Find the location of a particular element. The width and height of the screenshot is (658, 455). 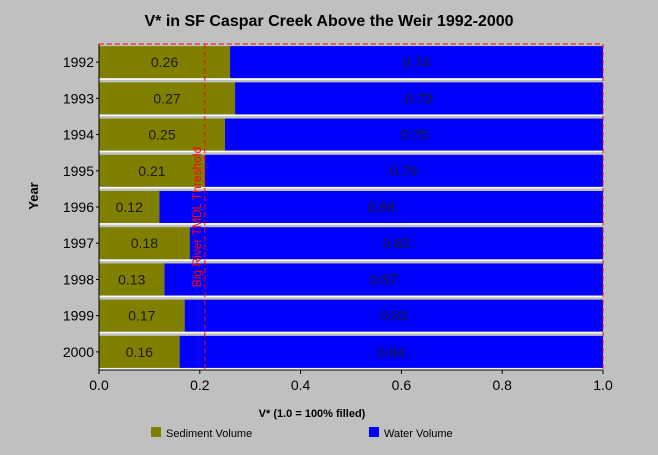

bar-water-1996 is located at coordinates (381, 207).